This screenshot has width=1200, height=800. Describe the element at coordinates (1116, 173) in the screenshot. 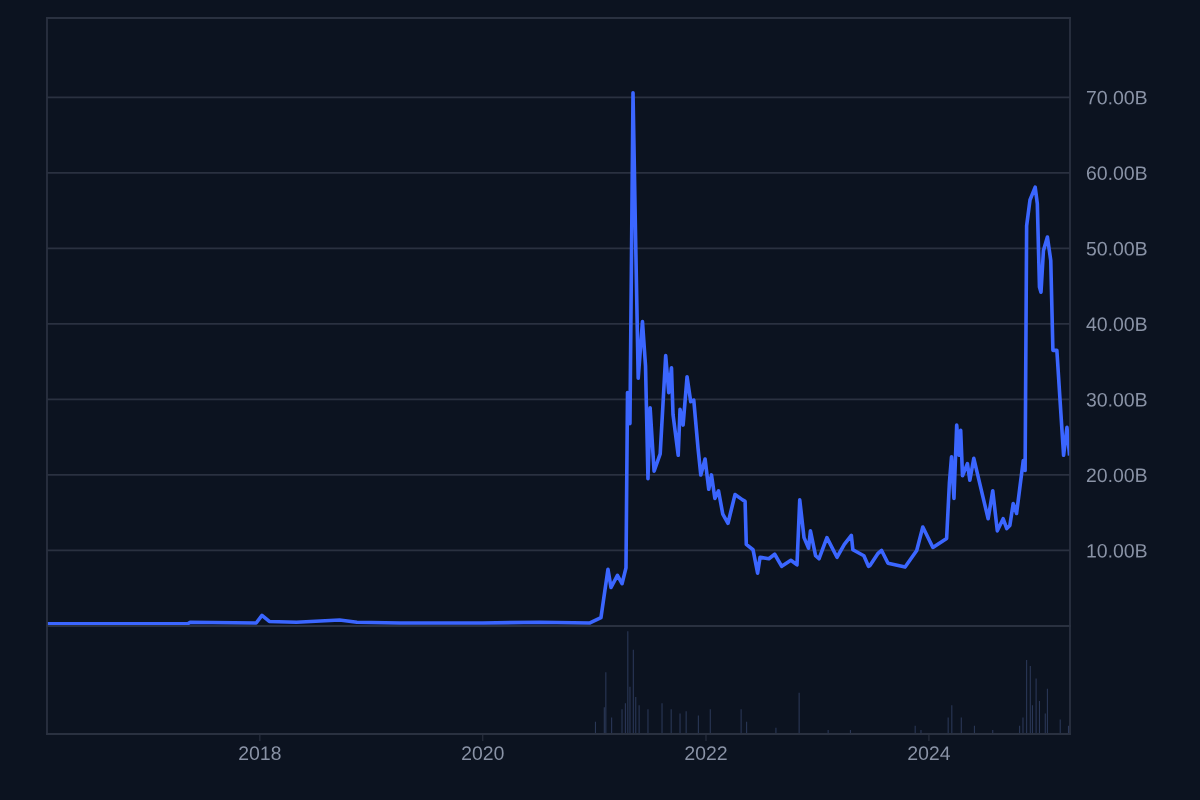

I see `y-tick-label: 60.00B` at that location.